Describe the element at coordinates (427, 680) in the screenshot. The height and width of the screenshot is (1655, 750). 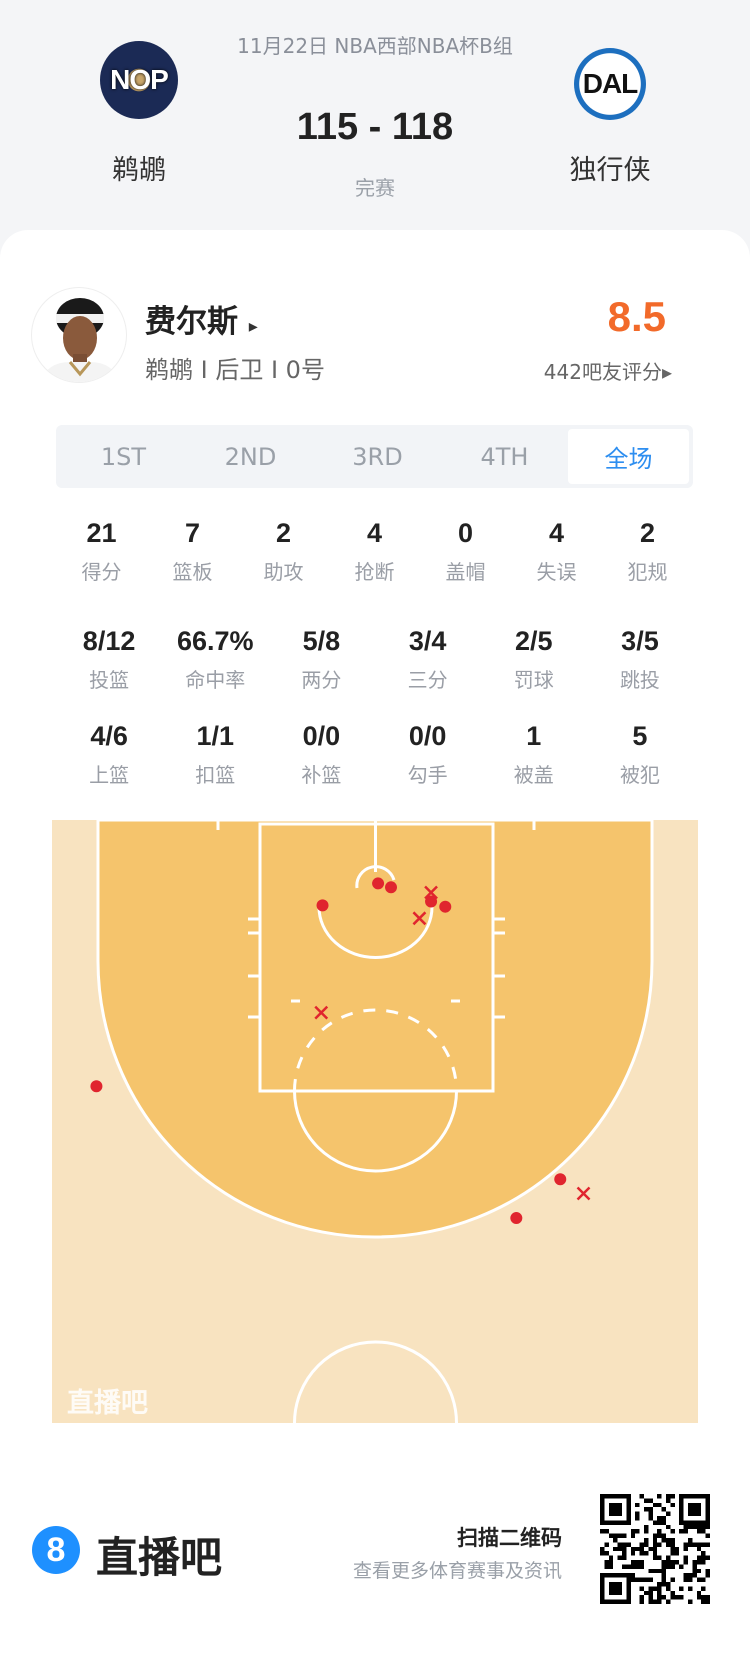
I see `stat-label: 三分` at that location.